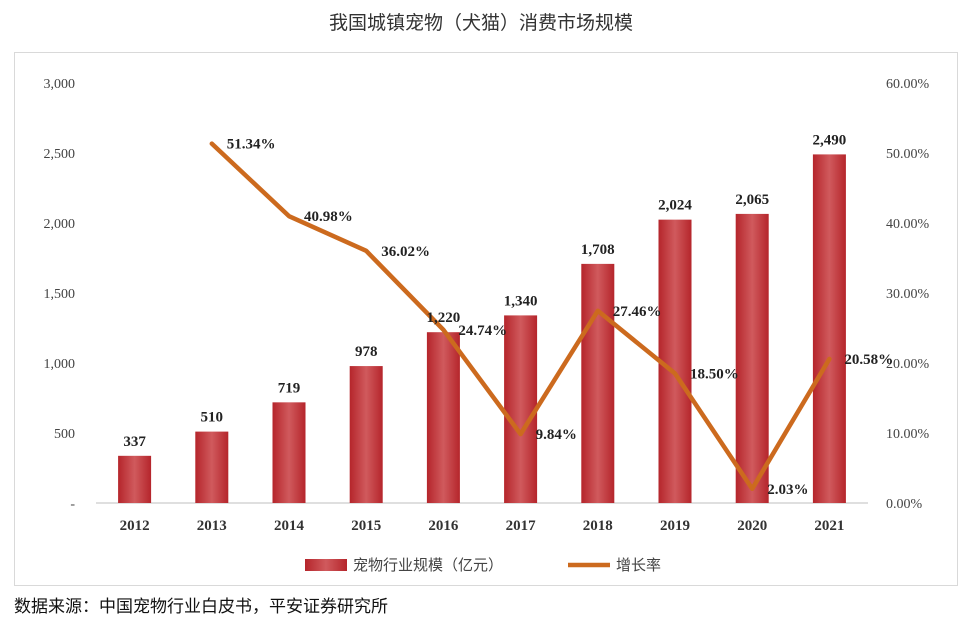 The width and height of the screenshot is (962, 622). I want to click on y-right-tick-label: 50.00%, so click(908, 154).